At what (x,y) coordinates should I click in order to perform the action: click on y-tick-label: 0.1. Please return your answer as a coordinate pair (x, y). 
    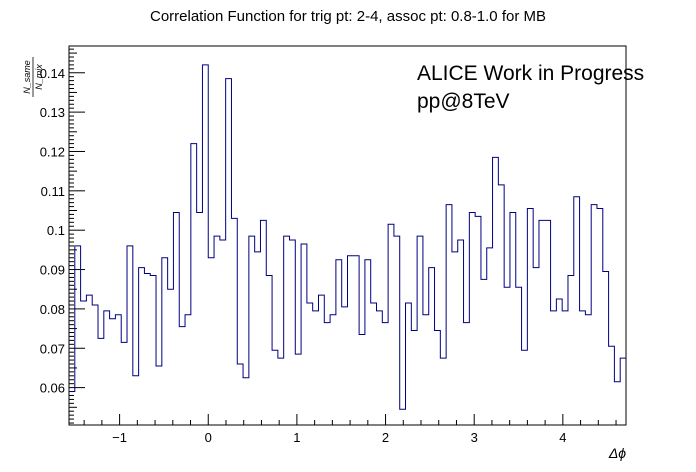
    Looking at the image, I should click on (56, 230).